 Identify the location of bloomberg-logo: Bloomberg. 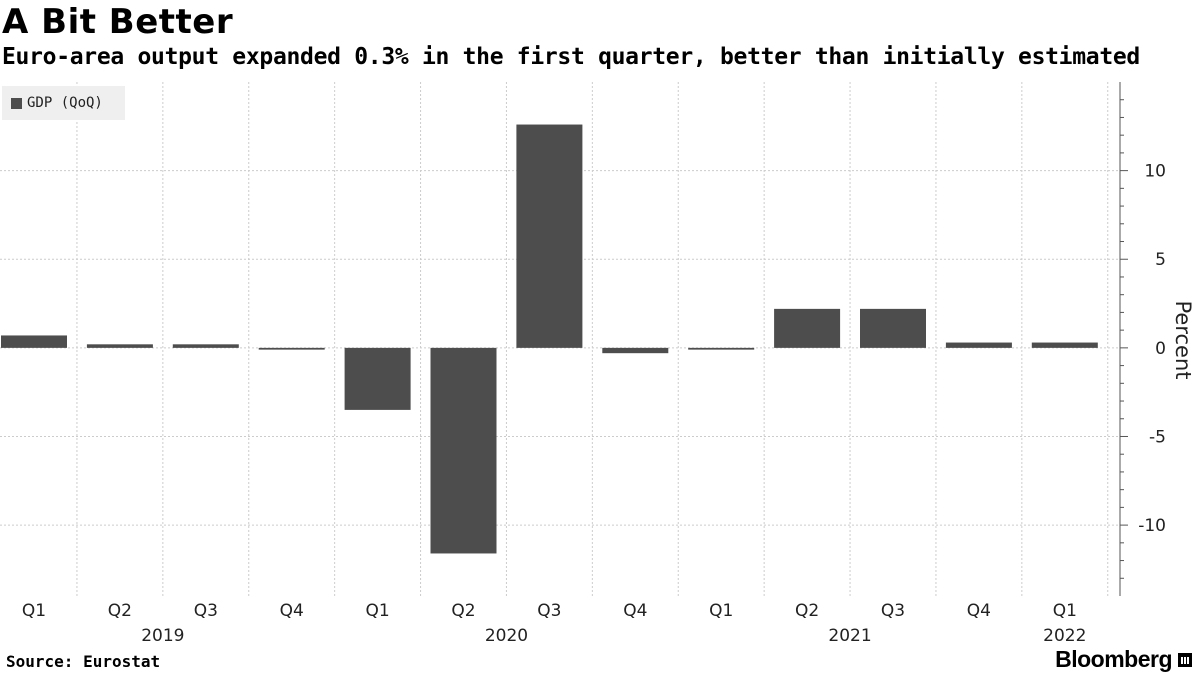
(1123, 659).